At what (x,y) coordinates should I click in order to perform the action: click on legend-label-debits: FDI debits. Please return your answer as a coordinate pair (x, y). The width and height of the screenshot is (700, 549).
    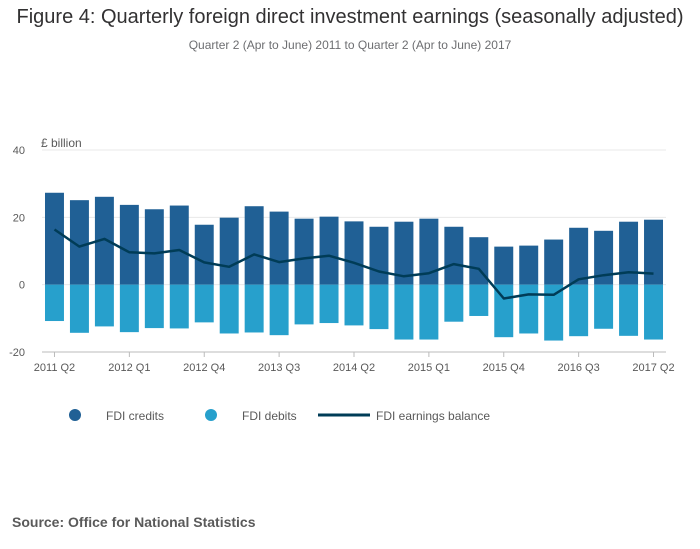
    Looking at the image, I should click on (269, 416).